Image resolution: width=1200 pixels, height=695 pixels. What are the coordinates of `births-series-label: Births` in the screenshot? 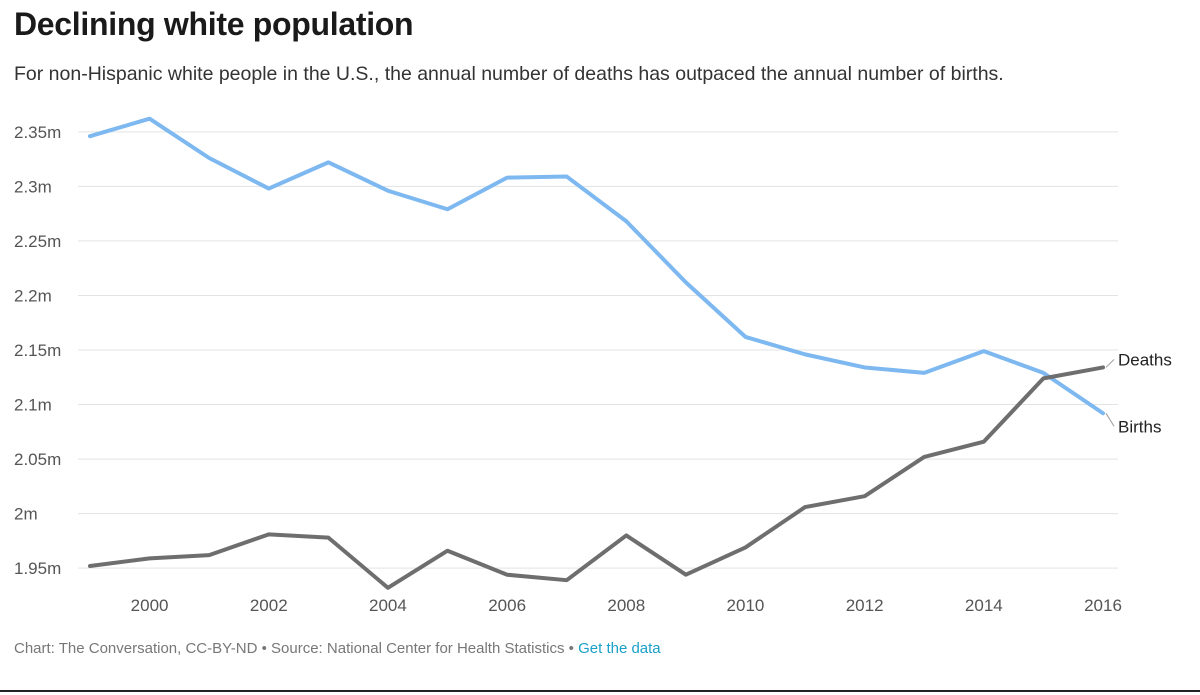 It's located at (1139, 426).